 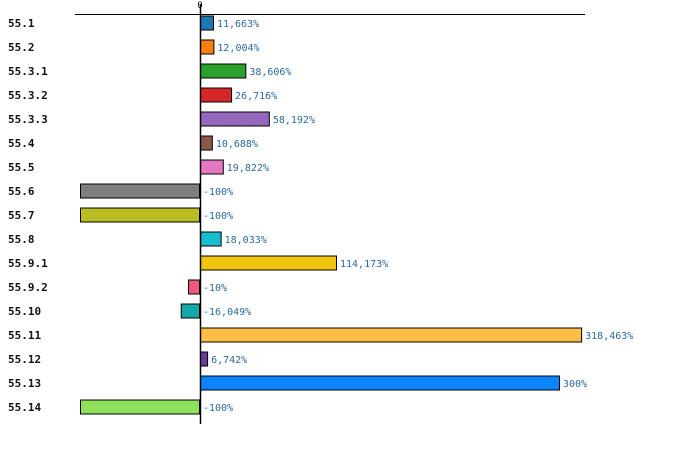 What do you see at coordinates (575, 384) in the screenshot?
I see `value-label-55.13: 300%` at bounding box center [575, 384].